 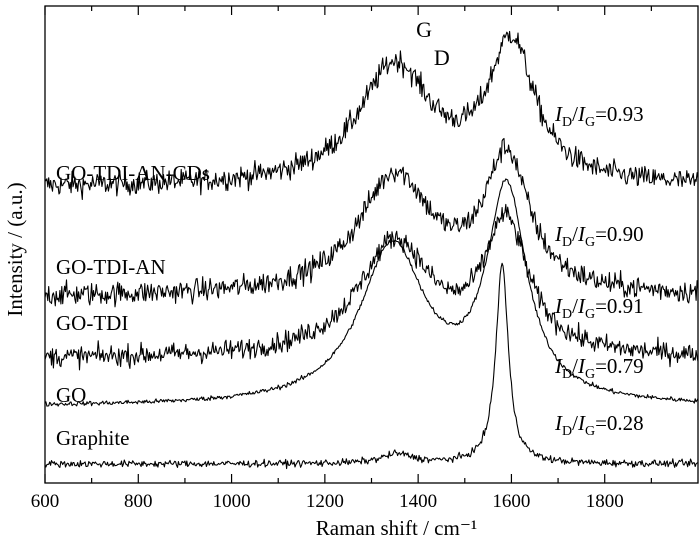 What do you see at coordinates (599, 308) in the screenshot?
I see `id-ig-ratio-label: ID/IG=0.91` at bounding box center [599, 308].